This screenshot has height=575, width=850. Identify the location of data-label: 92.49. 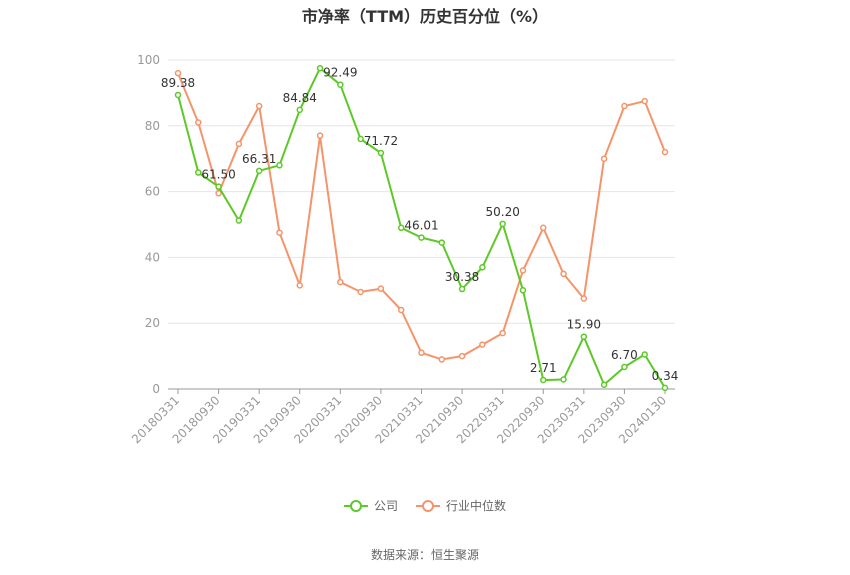
(340, 73).